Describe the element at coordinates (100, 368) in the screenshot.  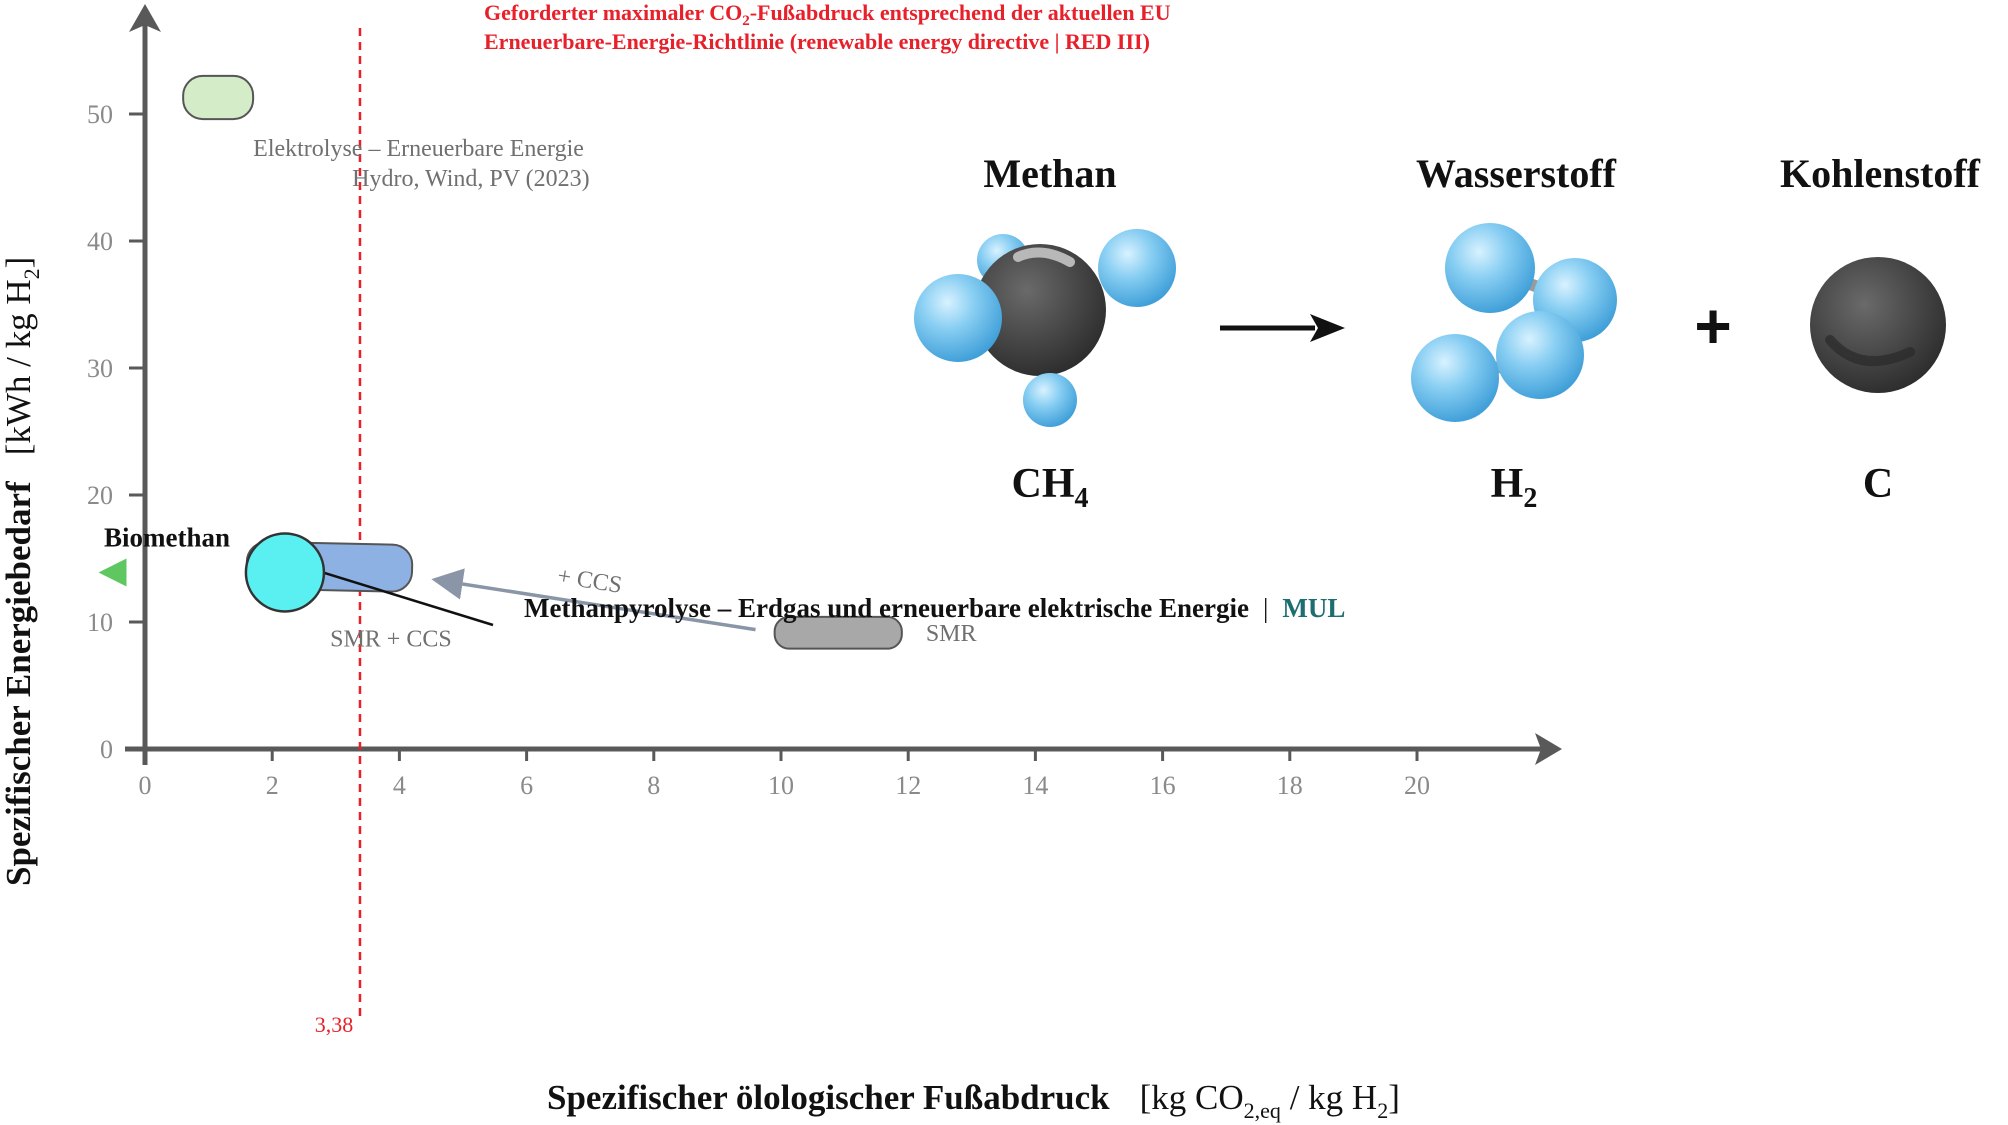
I see `y-tick-label: 30` at that location.